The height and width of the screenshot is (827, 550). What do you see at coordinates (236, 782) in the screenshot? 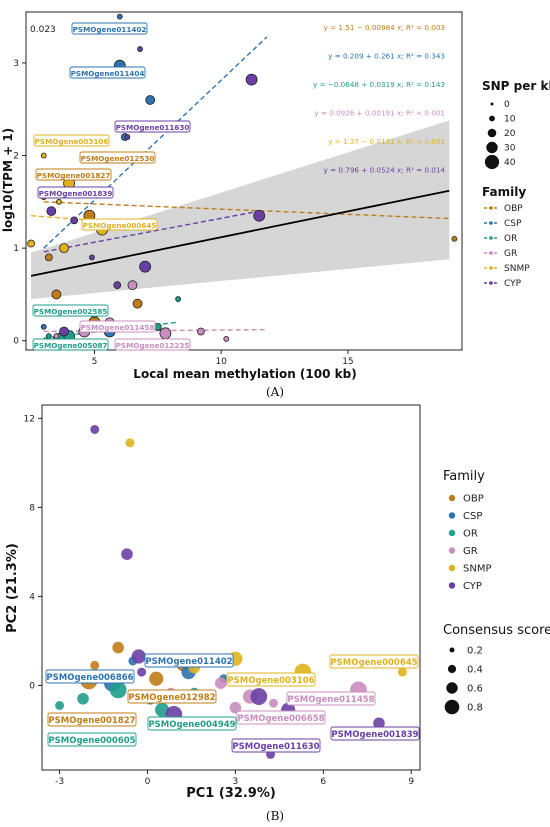
I see `x-tick-label: 3` at bounding box center [236, 782].